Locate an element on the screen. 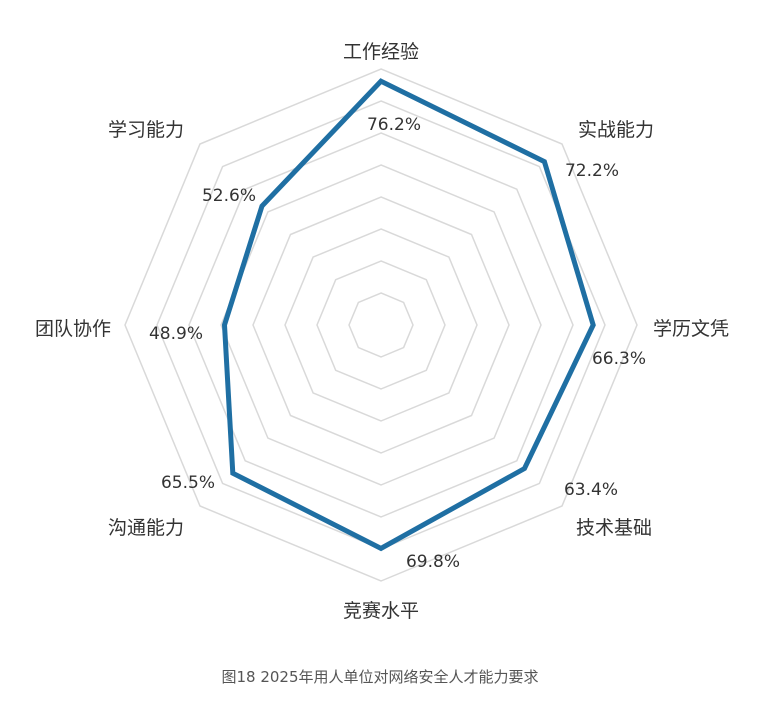 The height and width of the screenshot is (716, 766). value-label: 48.9% is located at coordinates (176, 334).